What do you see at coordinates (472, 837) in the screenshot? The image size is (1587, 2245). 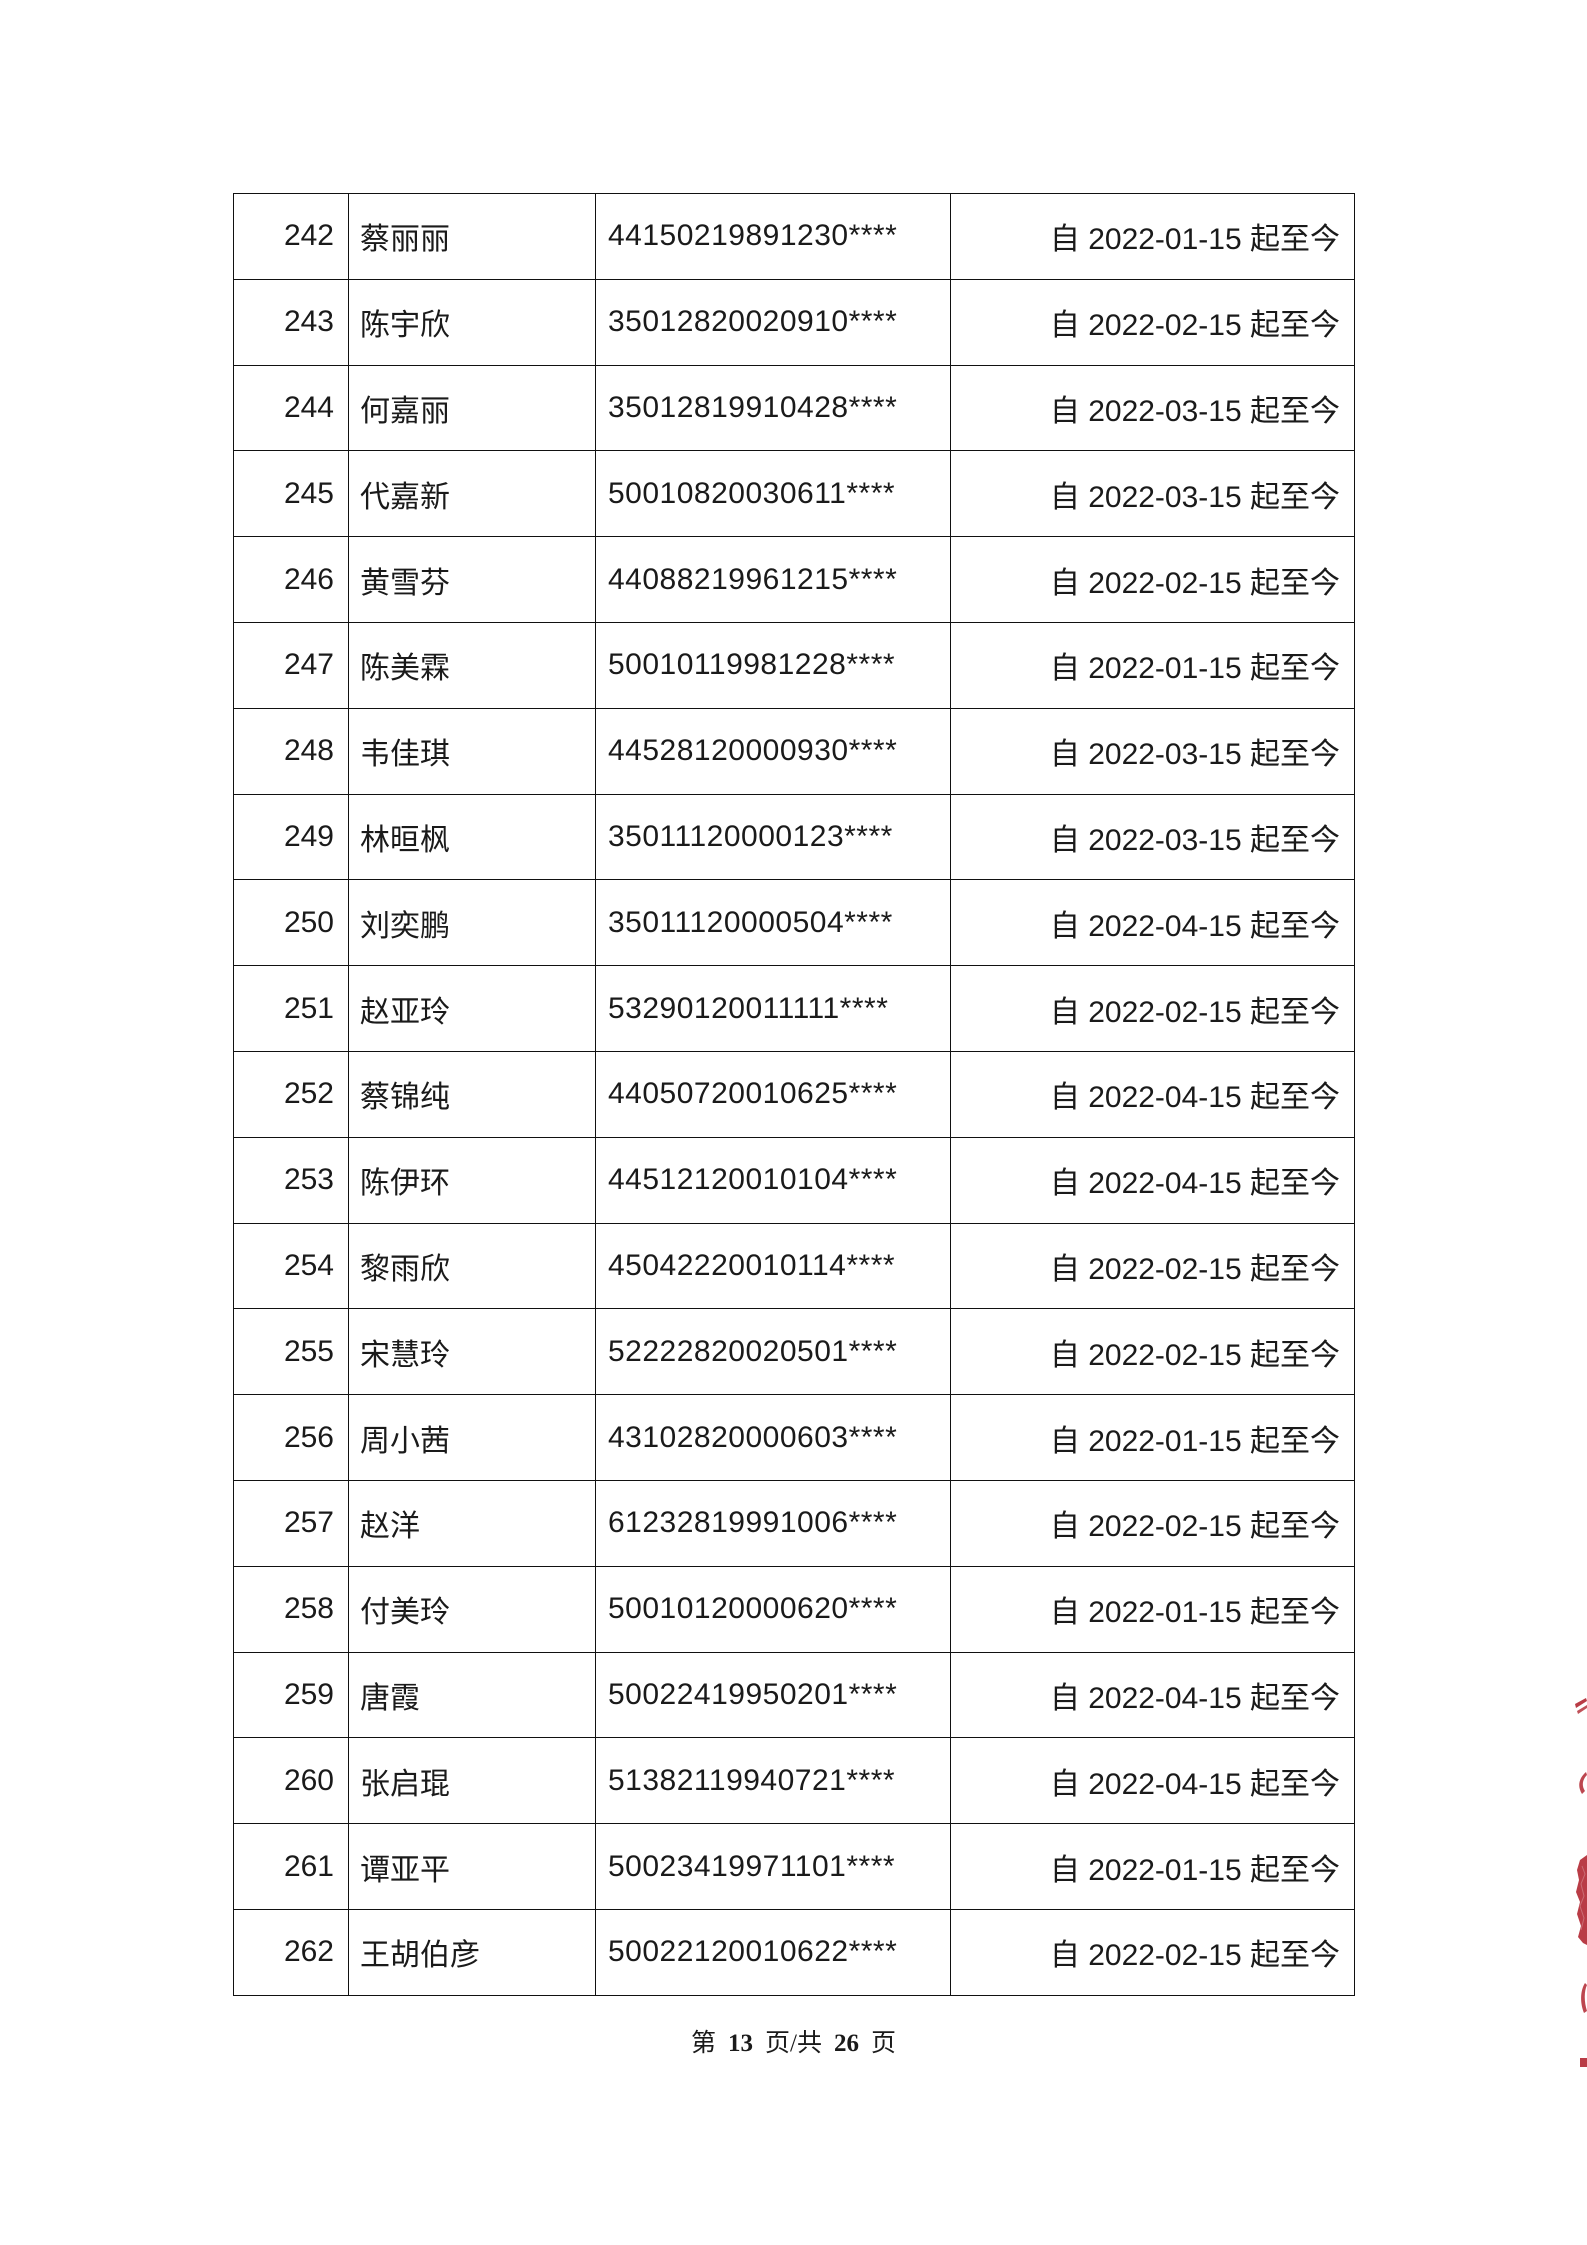 I see `person-name-cell: 林晅枫` at bounding box center [472, 837].